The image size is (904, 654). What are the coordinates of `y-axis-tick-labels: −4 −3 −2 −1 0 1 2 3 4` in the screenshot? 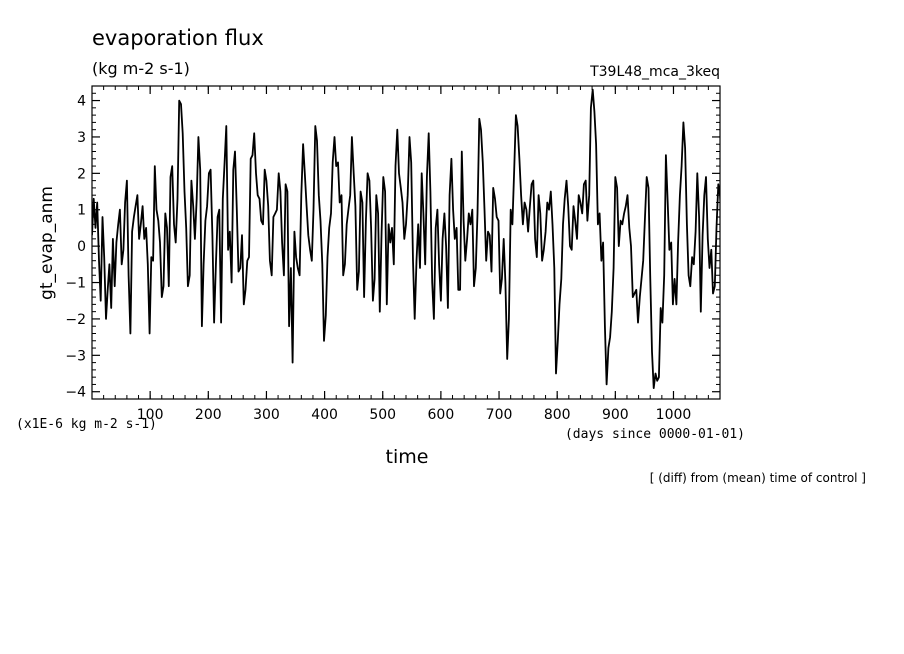 It's located at (75, 247).